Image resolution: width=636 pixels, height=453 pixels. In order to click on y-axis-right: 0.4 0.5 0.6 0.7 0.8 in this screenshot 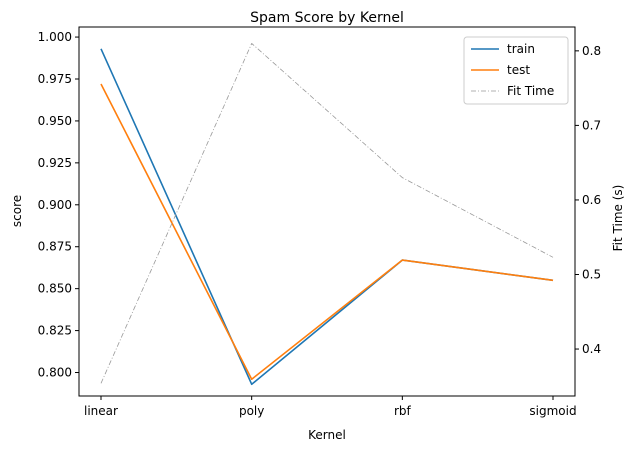, I will do `click(588, 200)`.